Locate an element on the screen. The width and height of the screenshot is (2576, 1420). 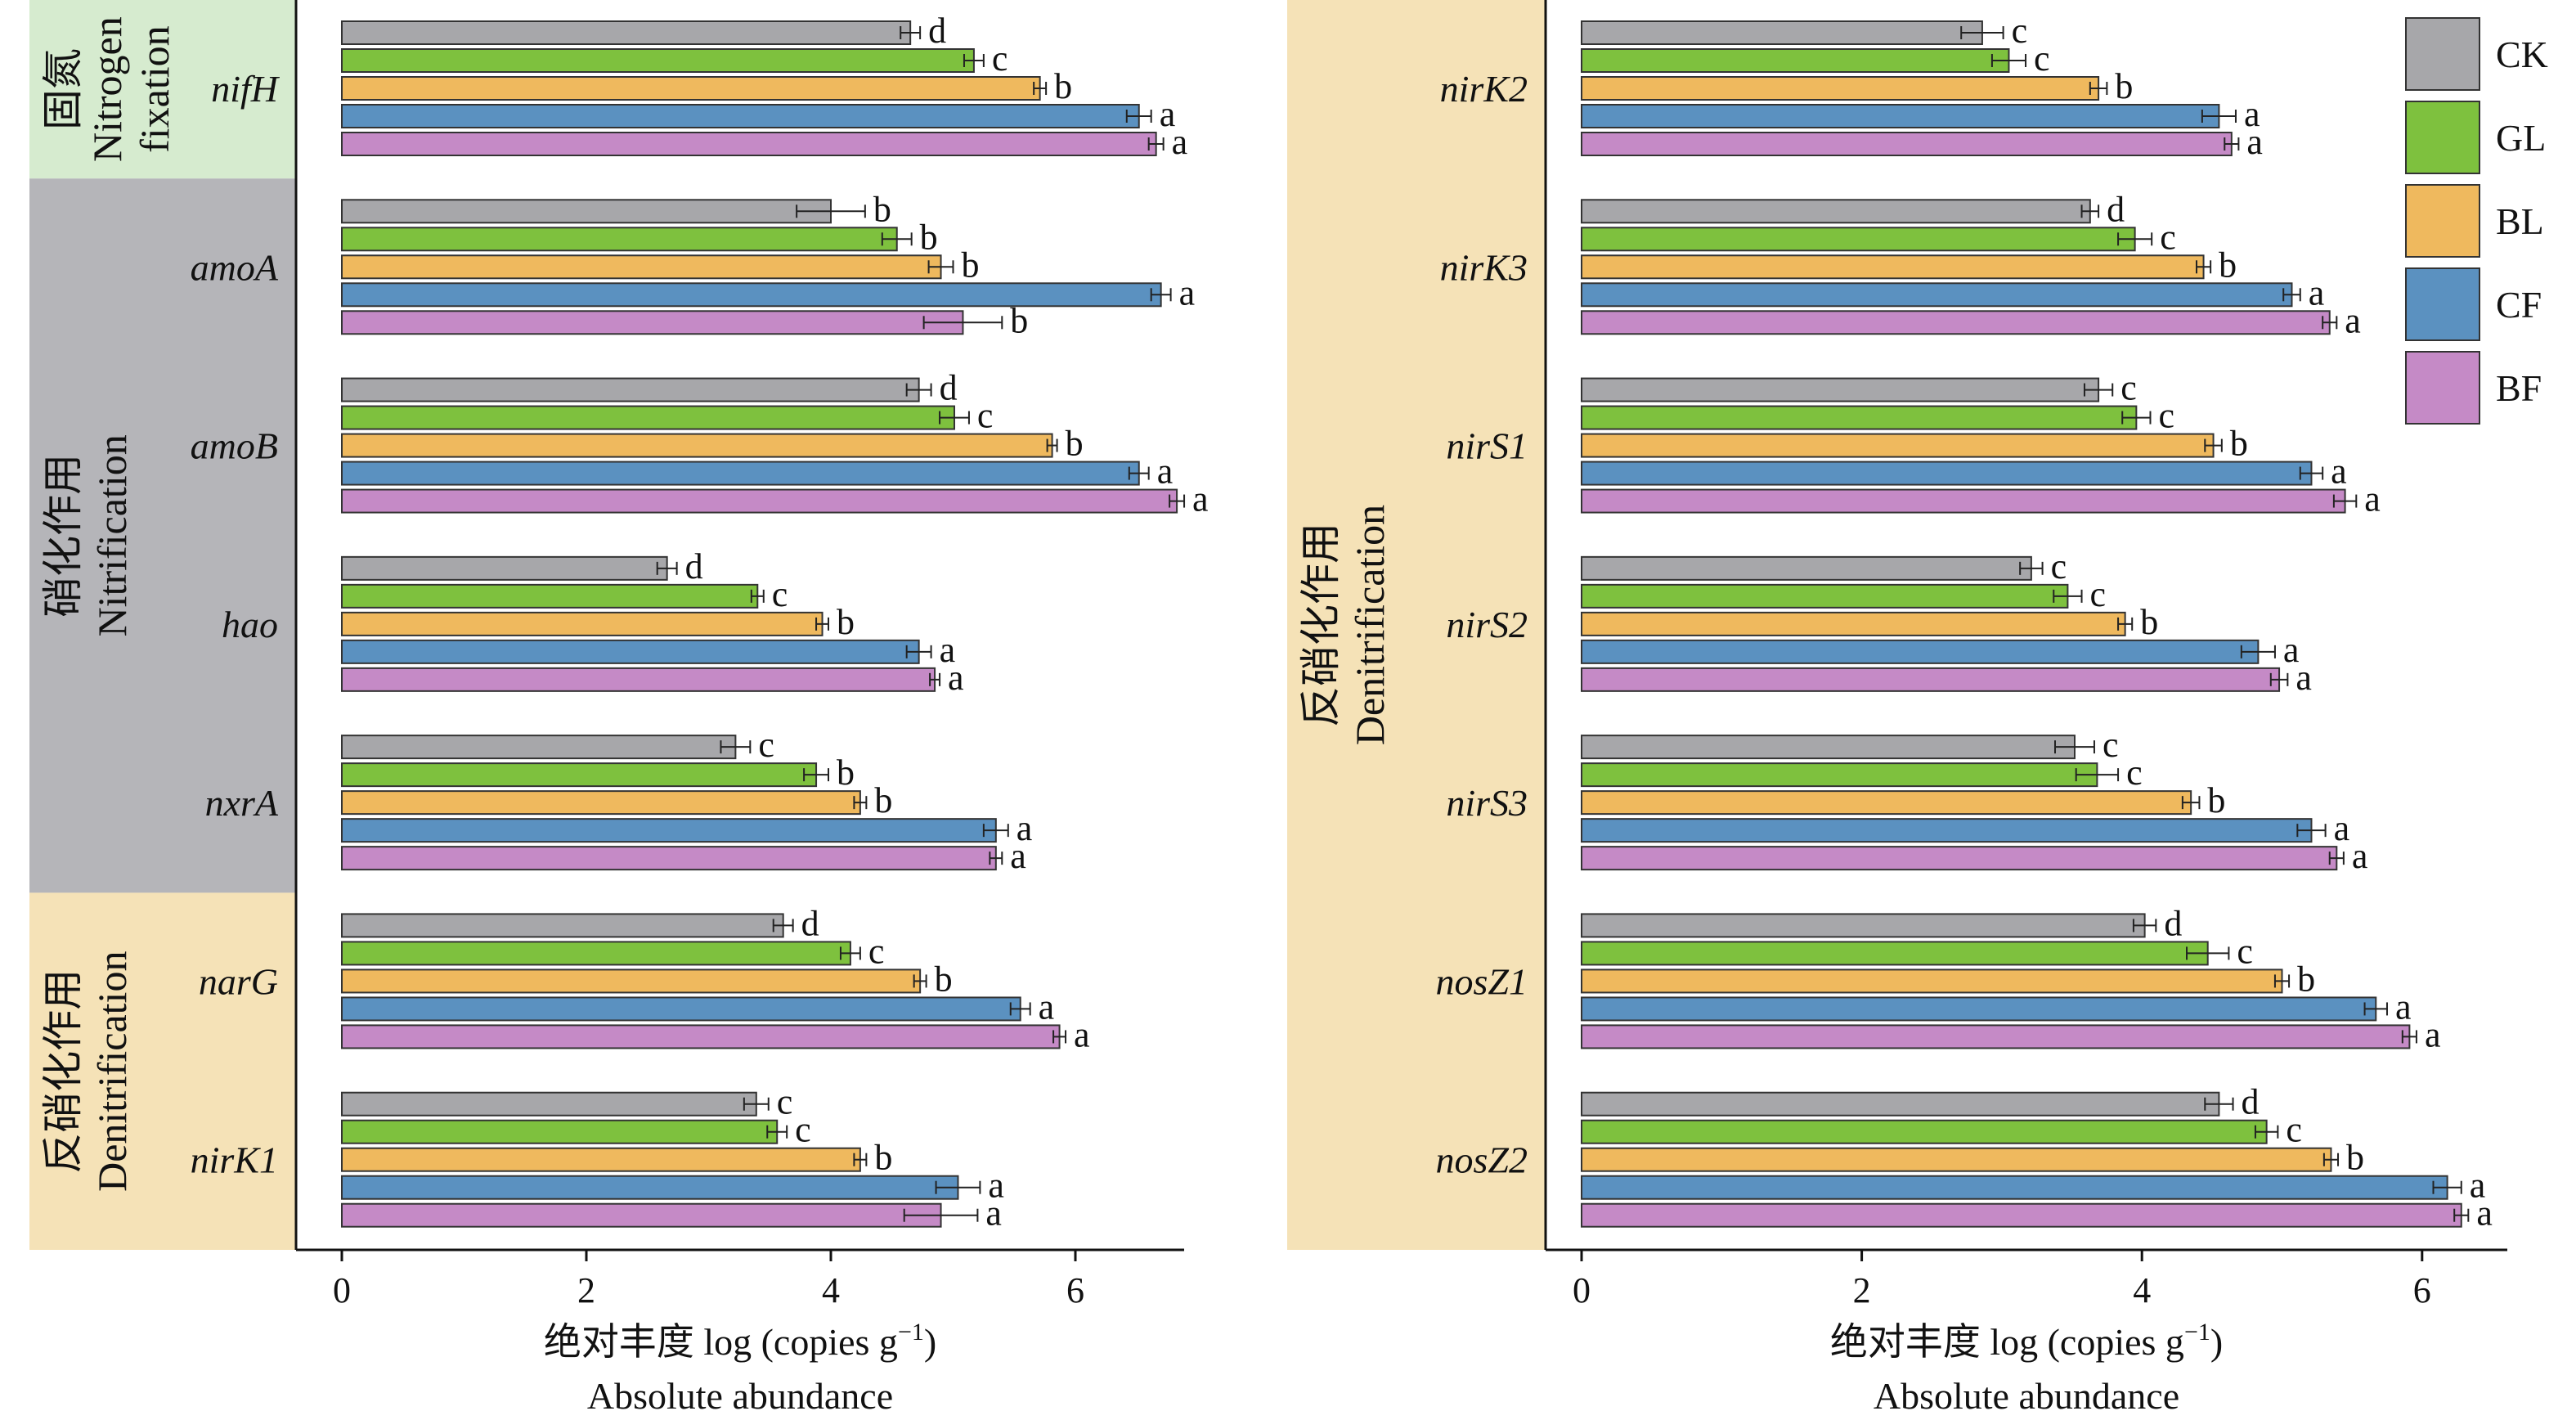
bar-hao-BL is located at coordinates (582, 623).